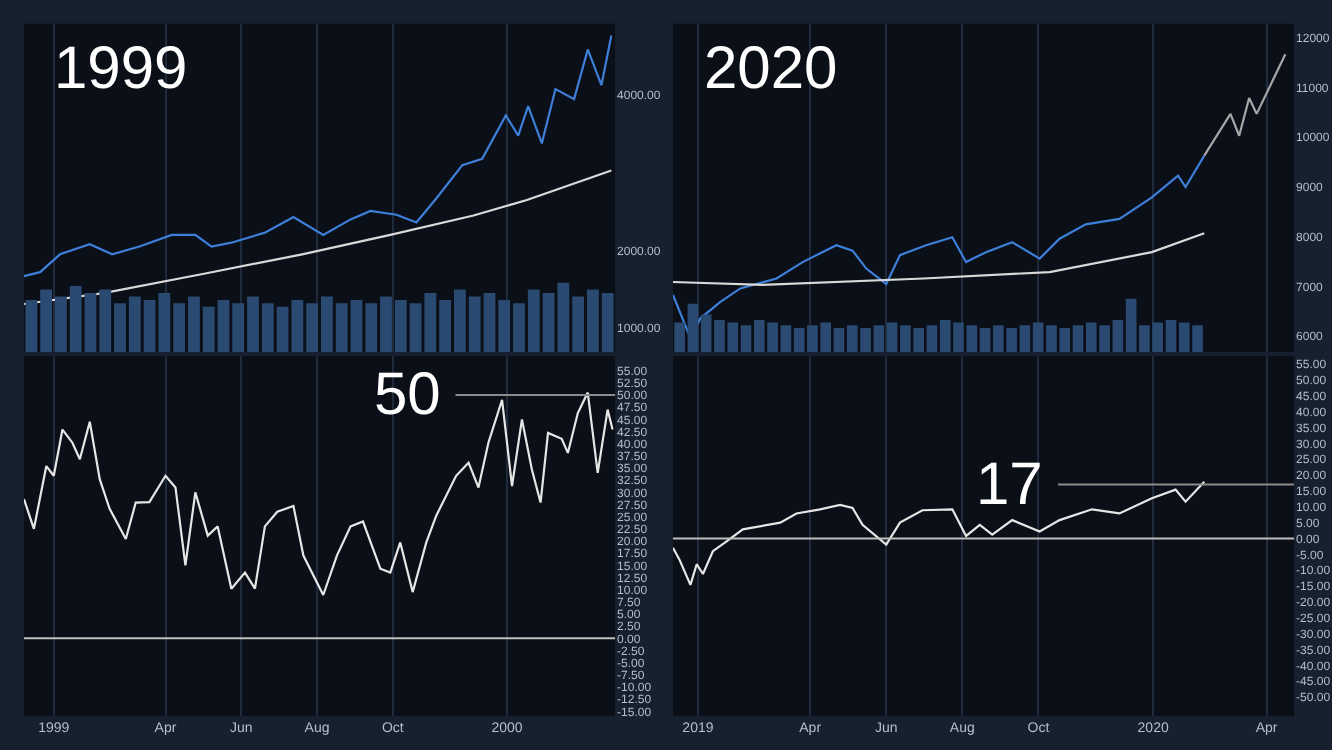 The image size is (1332, 750). I want to click on chart-title: 2020, so click(771, 69).